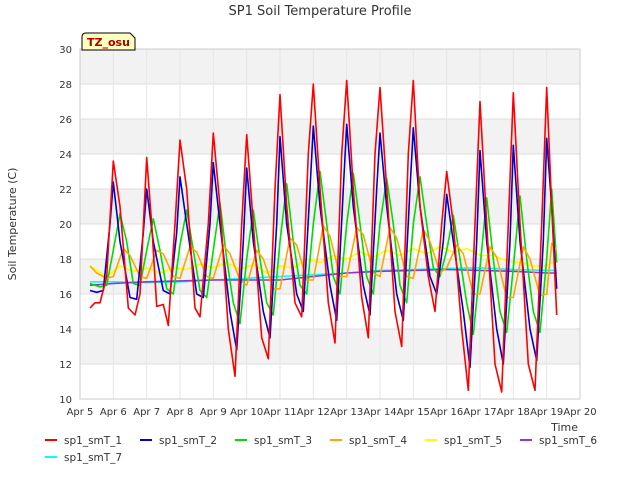 The width and height of the screenshot is (640, 480). Describe the element at coordinates (413, 412) in the screenshot. I see `x-tick-label: Apr 15` at that location.